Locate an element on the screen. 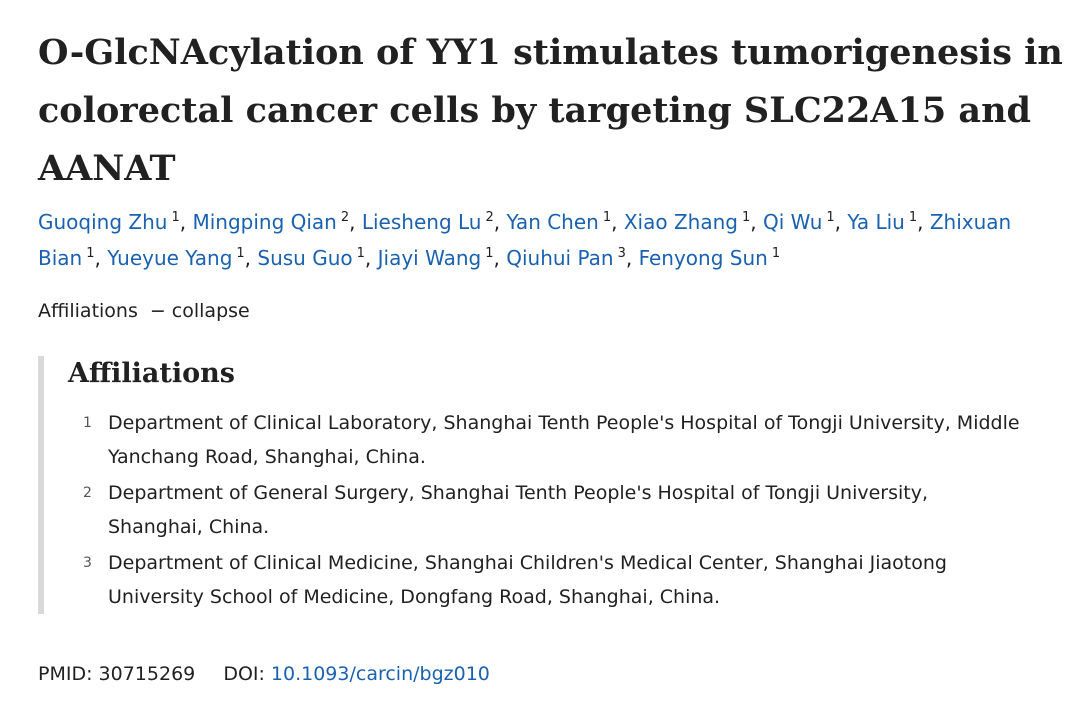 The height and width of the screenshot is (706, 1080). doi-link: 10.1093/carcin/bgz010 is located at coordinates (380, 674).